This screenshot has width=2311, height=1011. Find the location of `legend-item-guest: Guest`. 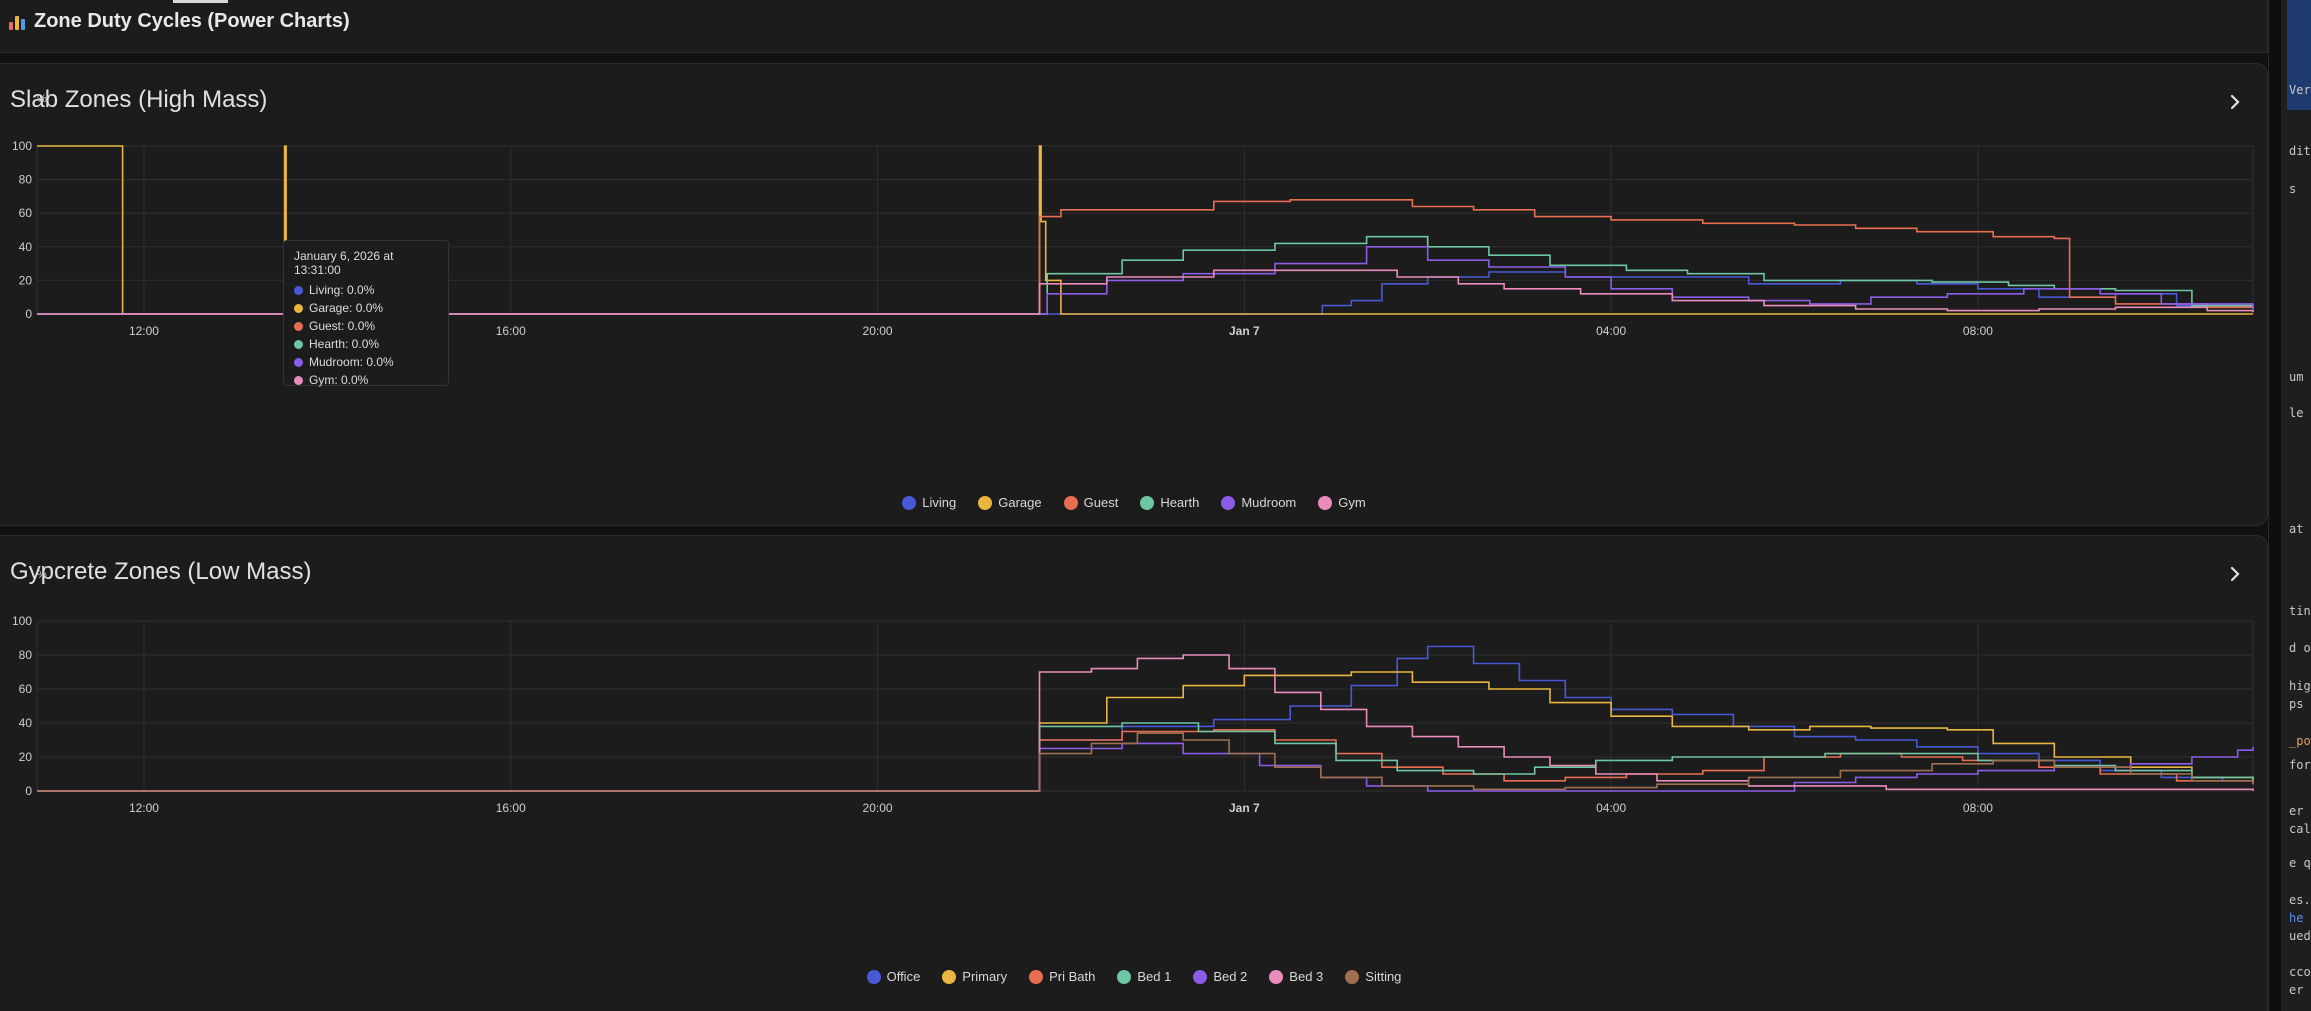

legend-item-guest: Guest is located at coordinates (1091, 502).